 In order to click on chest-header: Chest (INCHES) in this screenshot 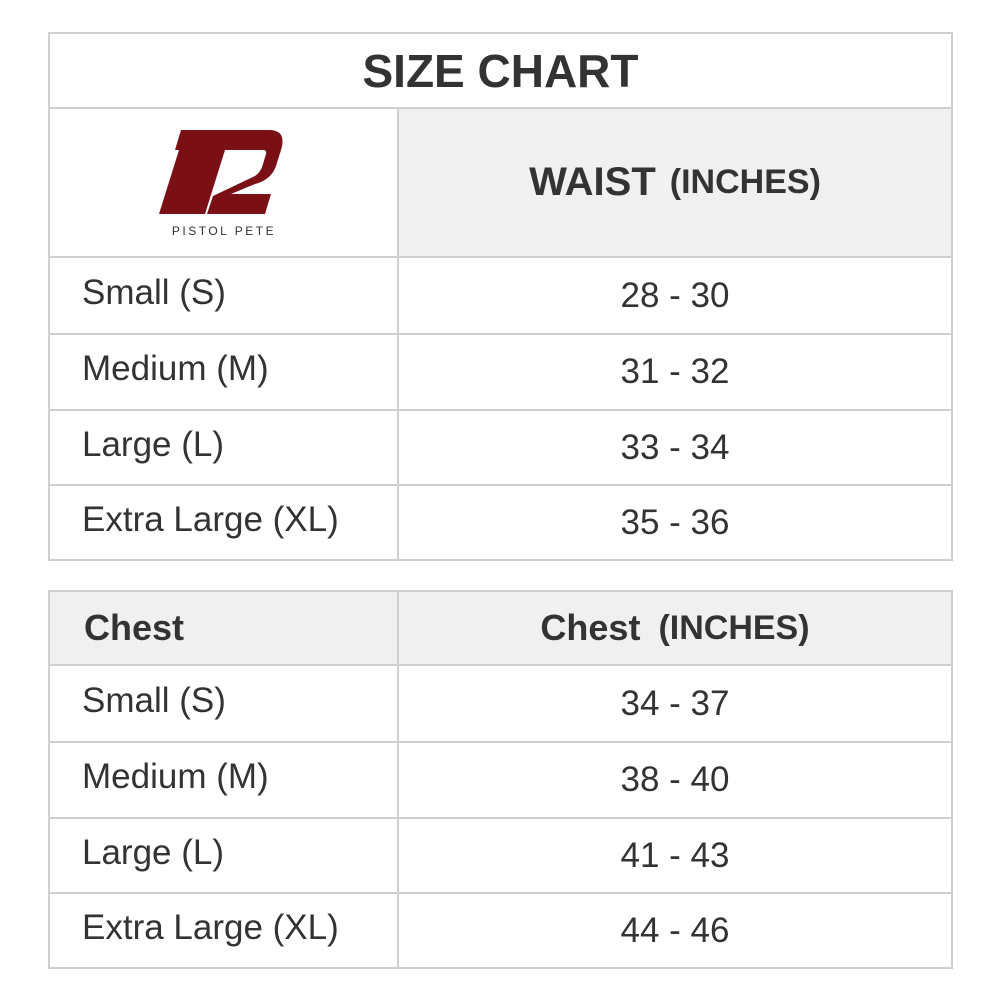, I will do `click(675, 628)`.